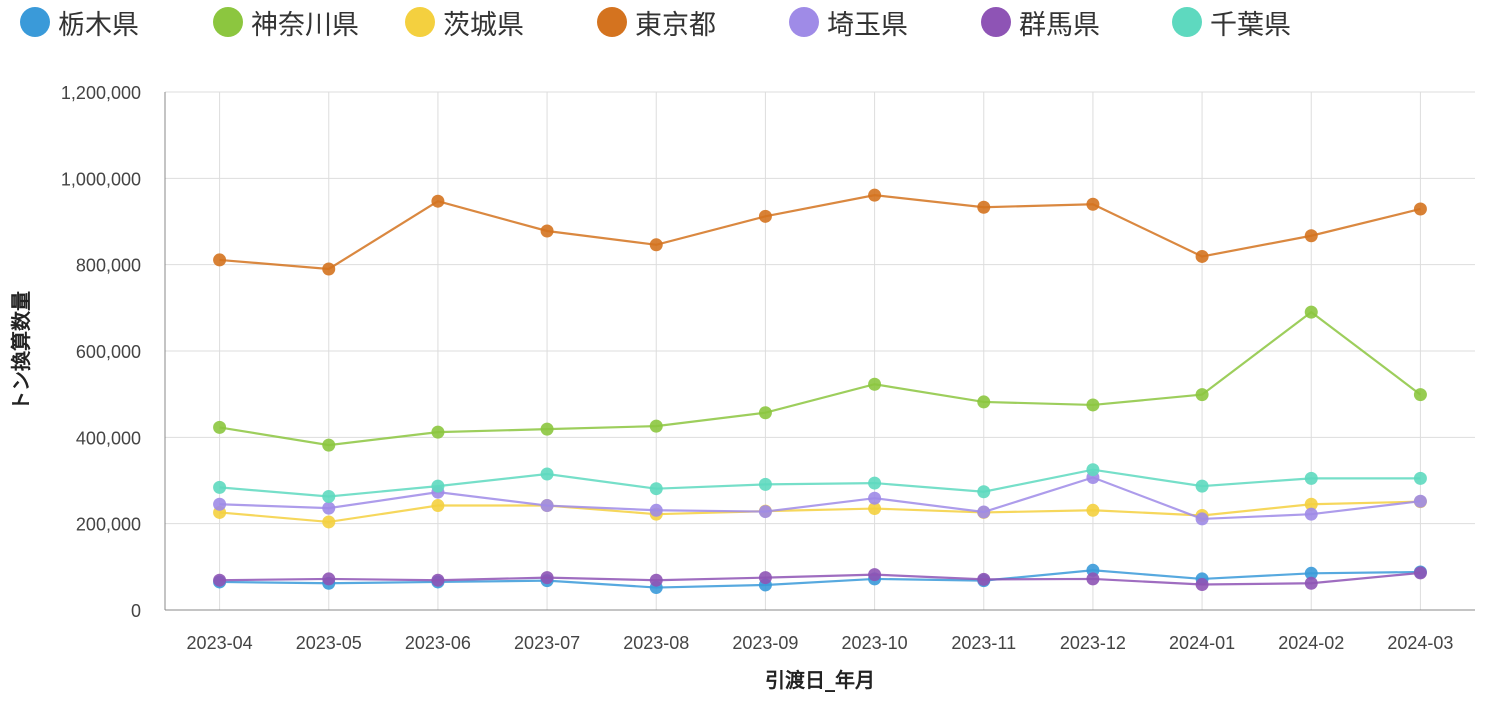 The width and height of the screenshot is (1485, 701). I want to click on x-tick-label: 2024-03, so click(1420, 643).